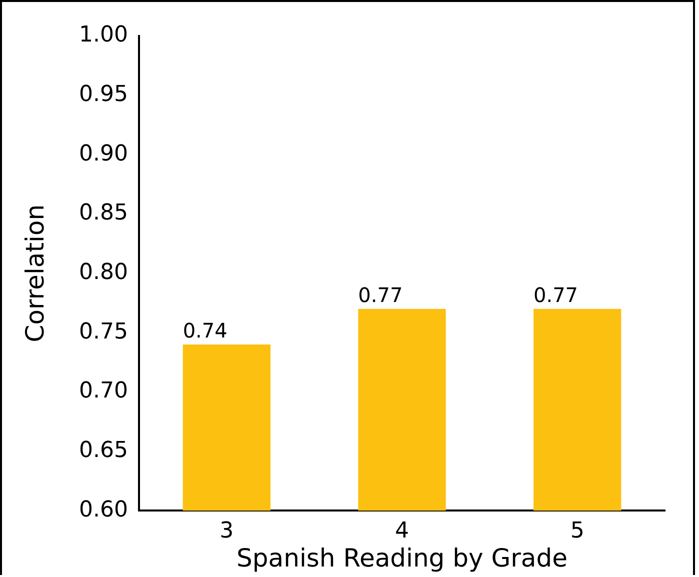  Describe the element at coordinates (103, 331) in the screenshot. I see `y-tick-label: 0.75` at that location.